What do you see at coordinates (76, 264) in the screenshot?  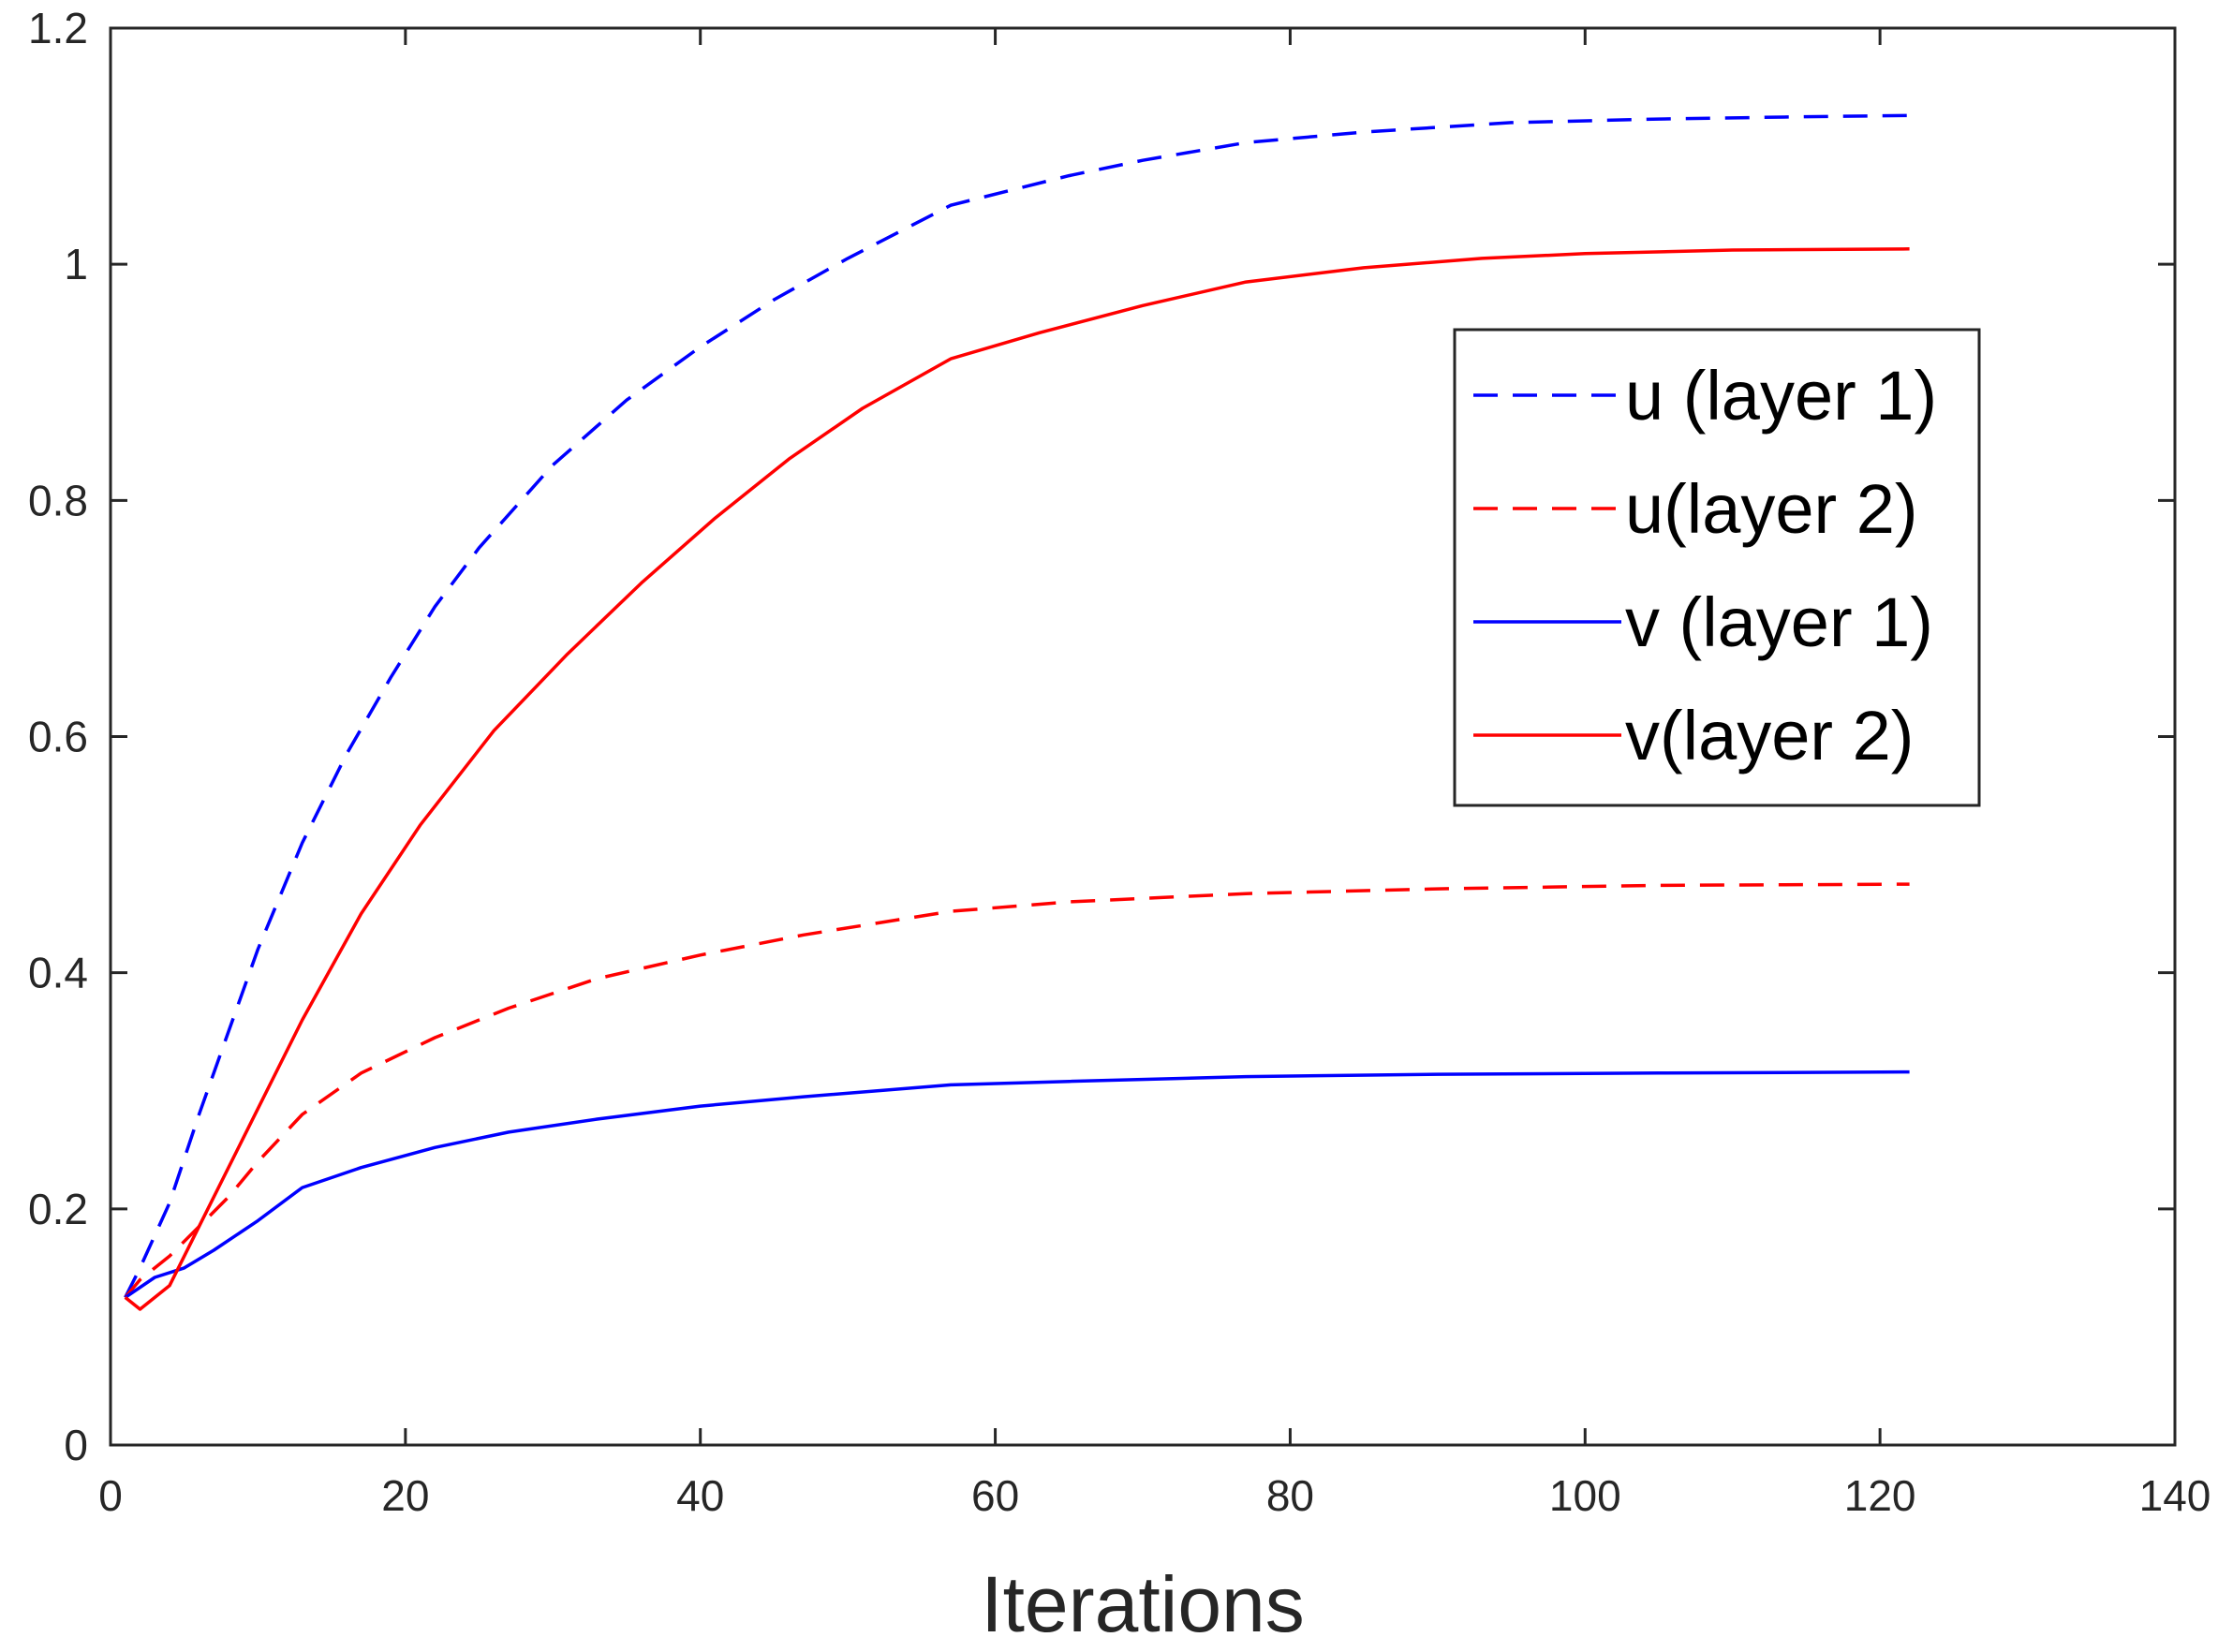 I see `y-tick-label: 1` at bounding box center [76, 264].